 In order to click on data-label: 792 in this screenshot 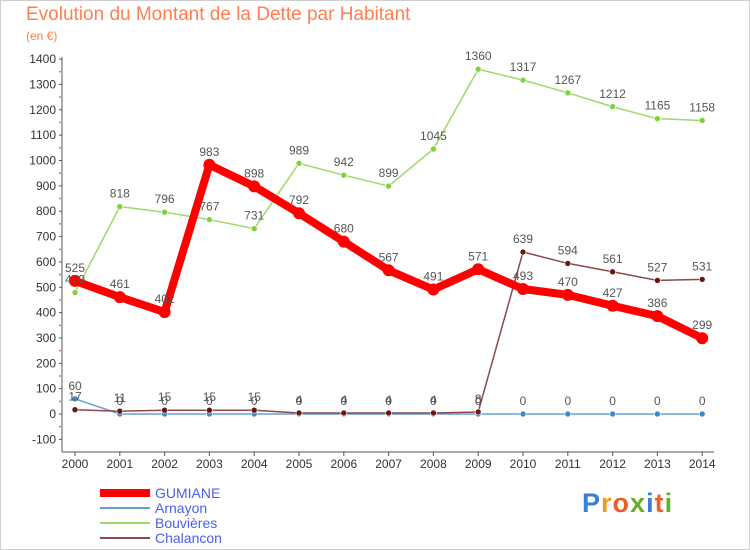, I will do `click(299, 200)`.